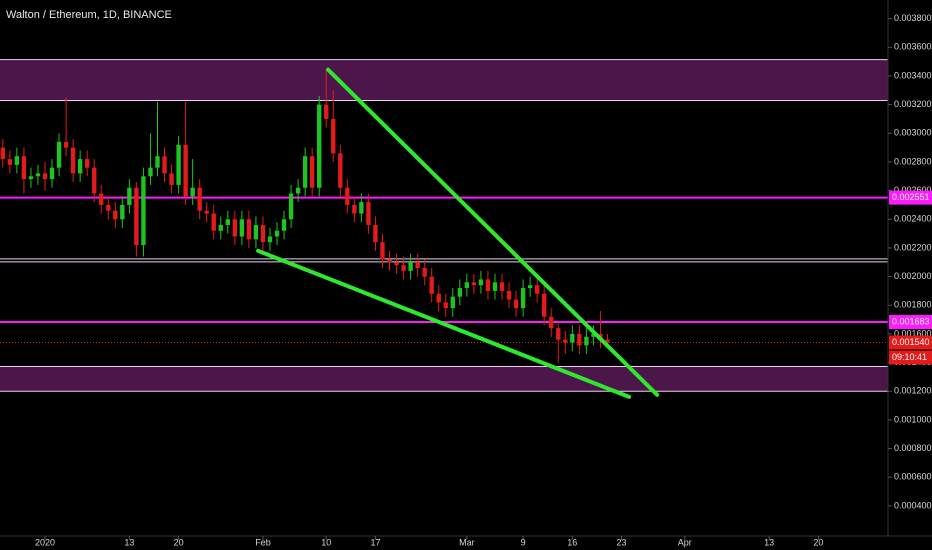  What do you see at coordinates (326, 542) in the screenshot?
I see `x-tick-label: 10` at bounding box center [326, 542].